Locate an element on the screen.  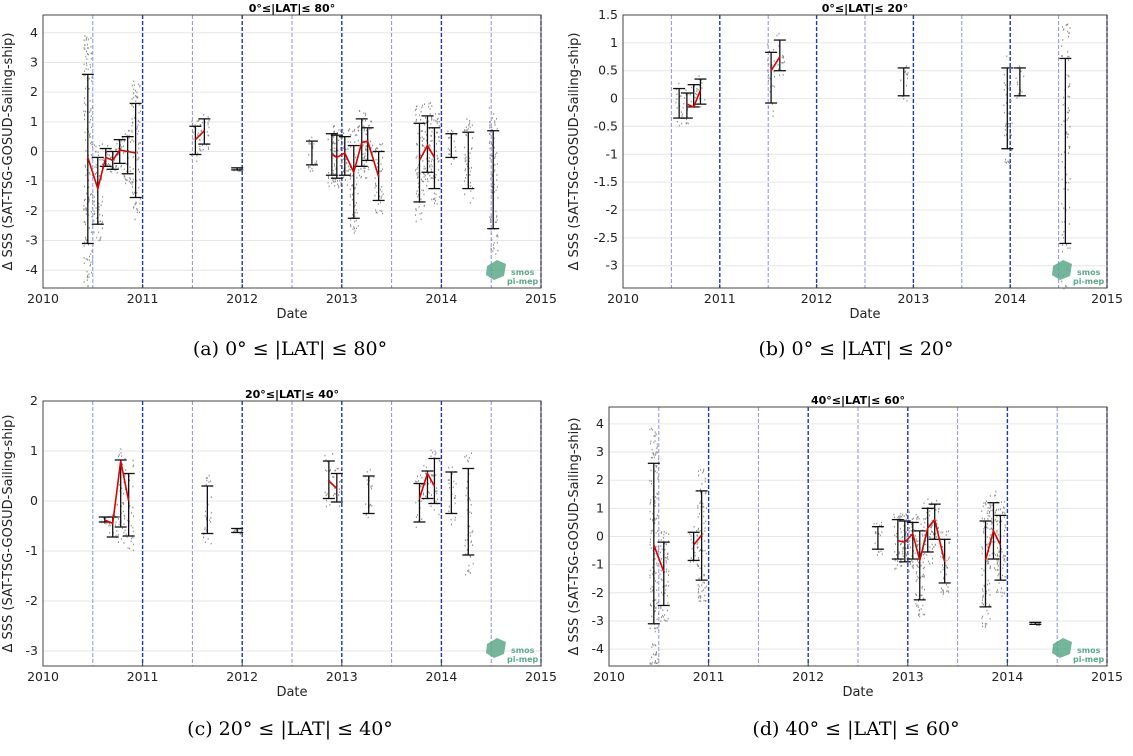
y-tick-label: -2 is located at coordinates (32, 600).